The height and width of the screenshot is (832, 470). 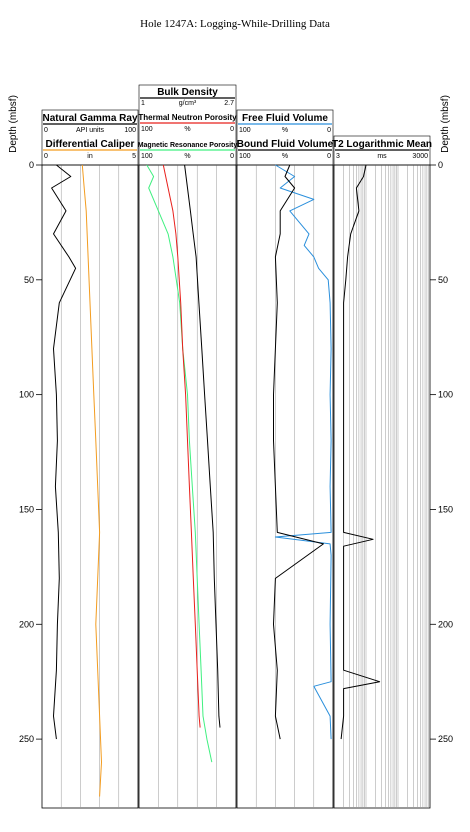 What do you see at coordinates (232, 156) in the screenshot?
I see `track-2-header-3-max: 0` at bounding box center [232, 156].